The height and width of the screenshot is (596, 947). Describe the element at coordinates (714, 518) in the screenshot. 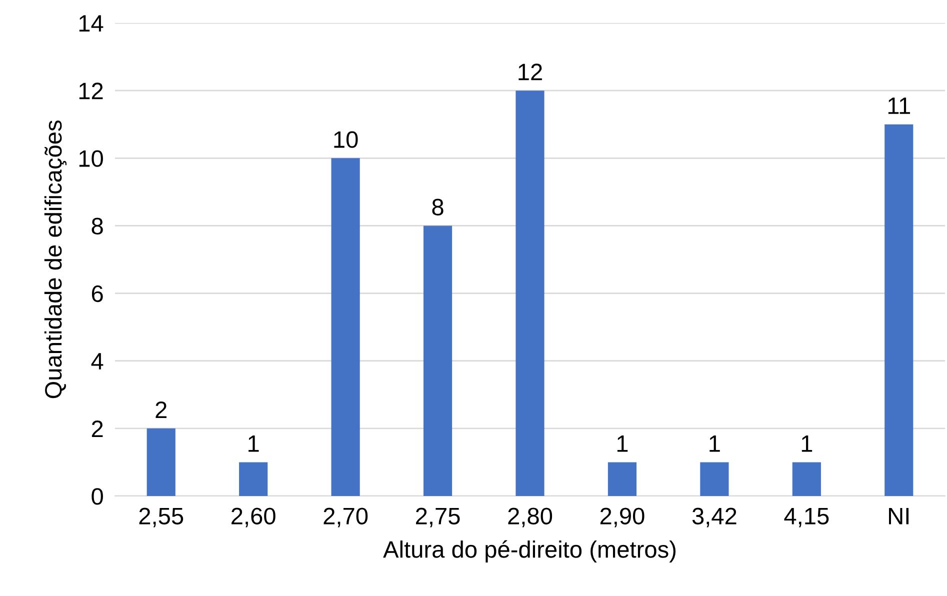

I see `x-tick-label: 3,42` at that location.